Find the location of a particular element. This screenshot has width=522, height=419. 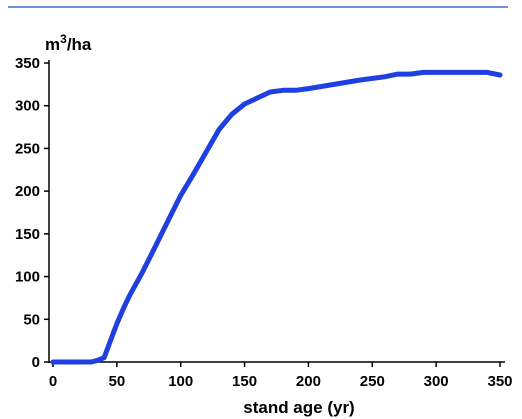

x-tick-label: 150 is located at coordinates (244, 381).